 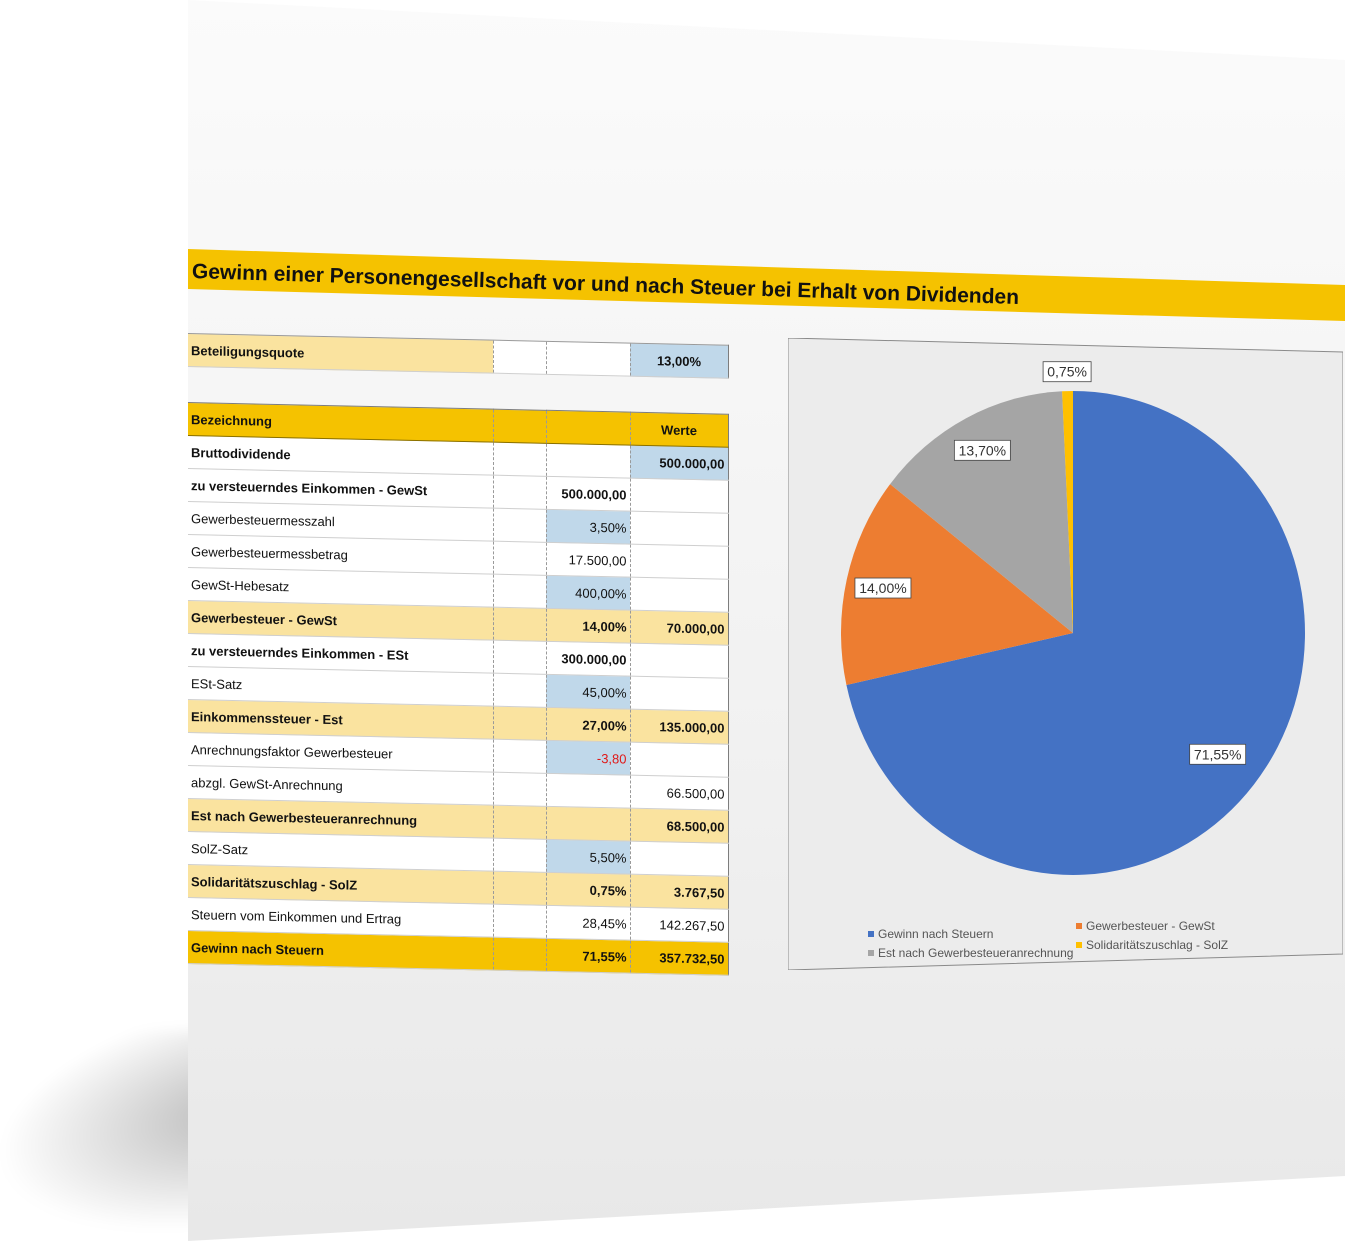 What do you see at coordinates (981, 512) in the screenshot?
I see `slice-est` at bounding box center [981, 512].